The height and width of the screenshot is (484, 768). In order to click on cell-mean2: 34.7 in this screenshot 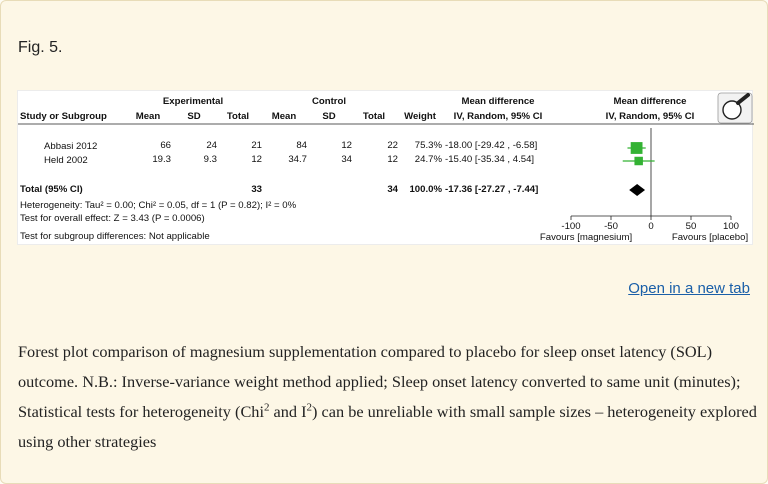, I will do `click(297, 159)`.